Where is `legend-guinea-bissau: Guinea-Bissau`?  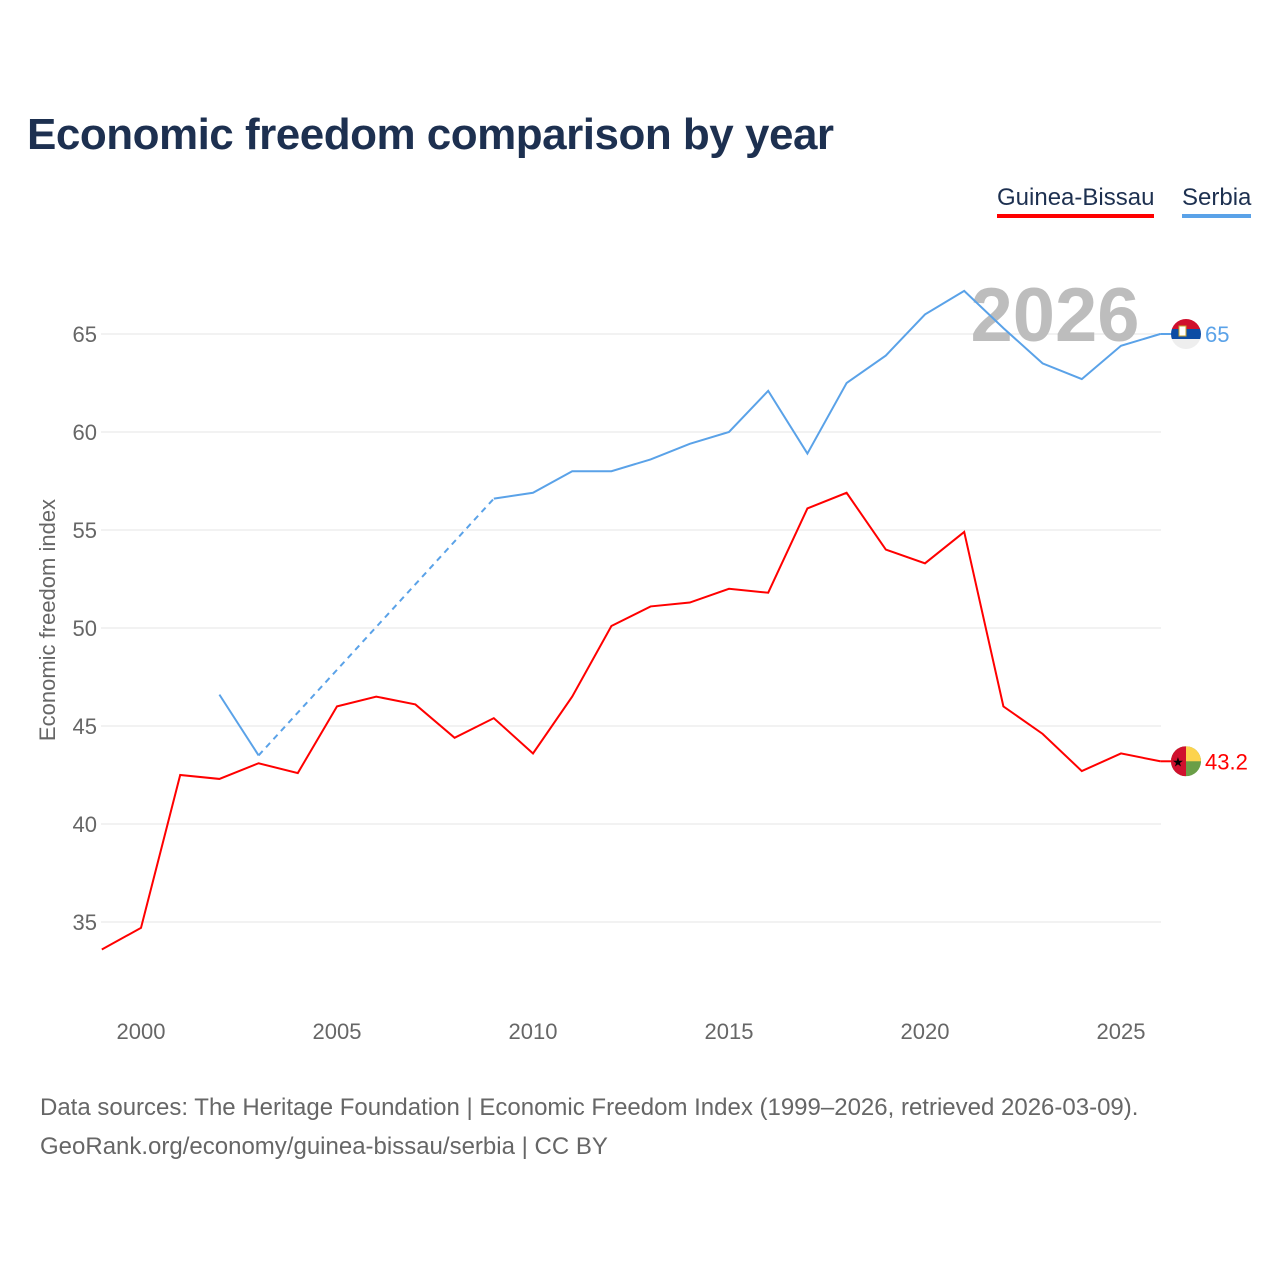 legend-guinea-bissau: Guinea-Bissau is located at coordinates (1076, 201).